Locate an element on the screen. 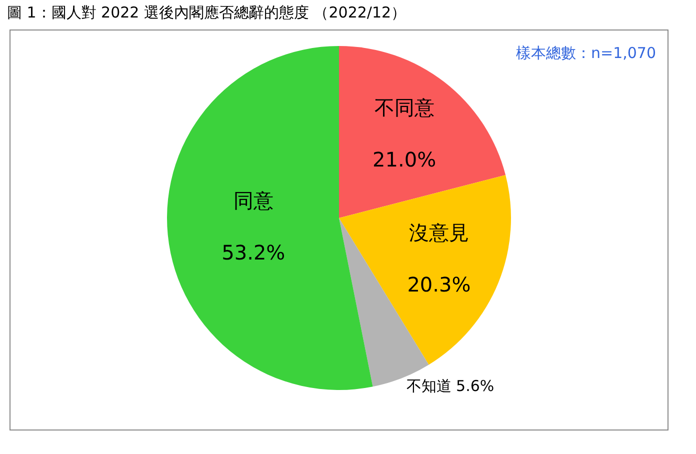  data-label: 20.3% is located at coordinates (439, 284).